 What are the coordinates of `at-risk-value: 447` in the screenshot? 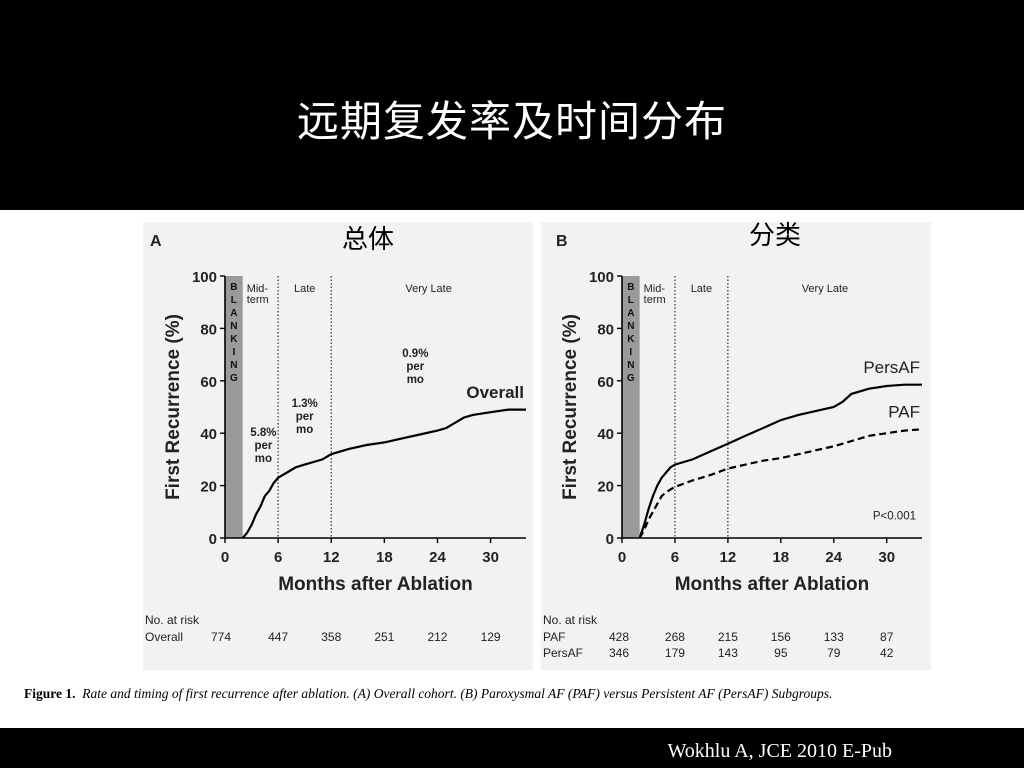 It's located at (278, 637).